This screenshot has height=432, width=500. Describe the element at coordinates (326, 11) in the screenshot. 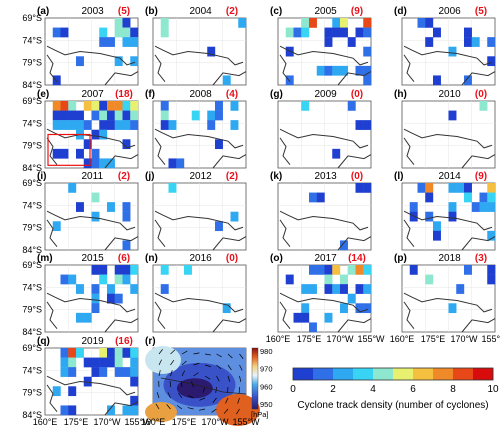

I see `panel-year: 2005` at that location.